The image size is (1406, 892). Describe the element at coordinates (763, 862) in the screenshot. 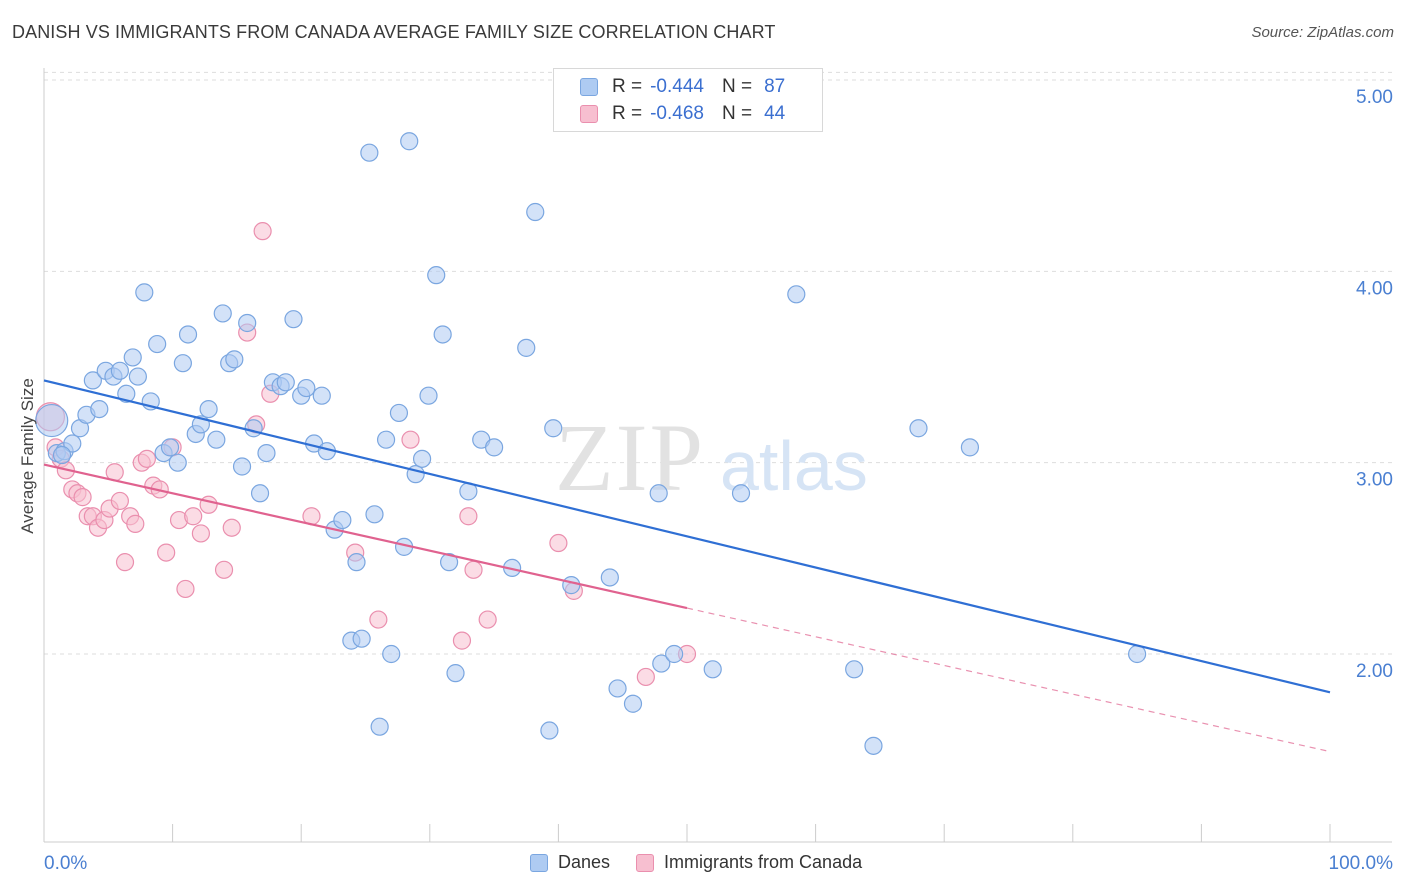

I see `legend-label-canada: Immigrants from Canada` at that location.